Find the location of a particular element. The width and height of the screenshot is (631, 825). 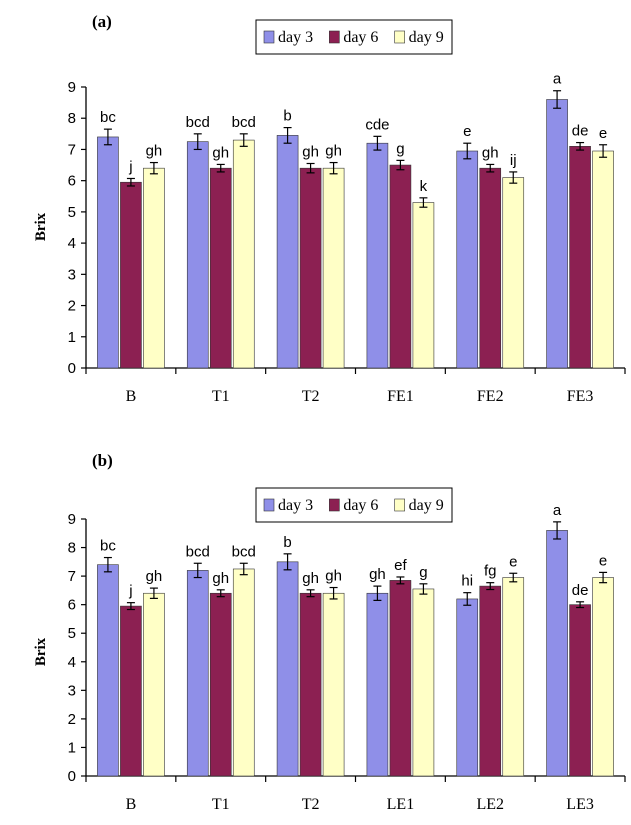

significance-label: bc is located at coordinates (108, 546).